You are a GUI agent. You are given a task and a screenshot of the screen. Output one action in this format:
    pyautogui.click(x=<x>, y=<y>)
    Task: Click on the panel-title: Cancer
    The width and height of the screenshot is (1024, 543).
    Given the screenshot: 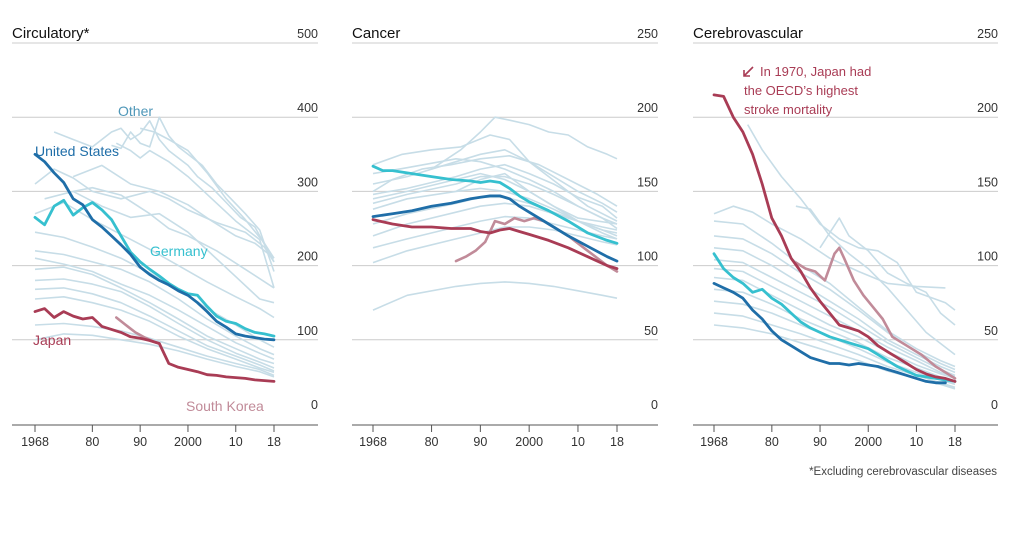 What is the action you would take?
    pyautogui.click(x=376, y=33)
    